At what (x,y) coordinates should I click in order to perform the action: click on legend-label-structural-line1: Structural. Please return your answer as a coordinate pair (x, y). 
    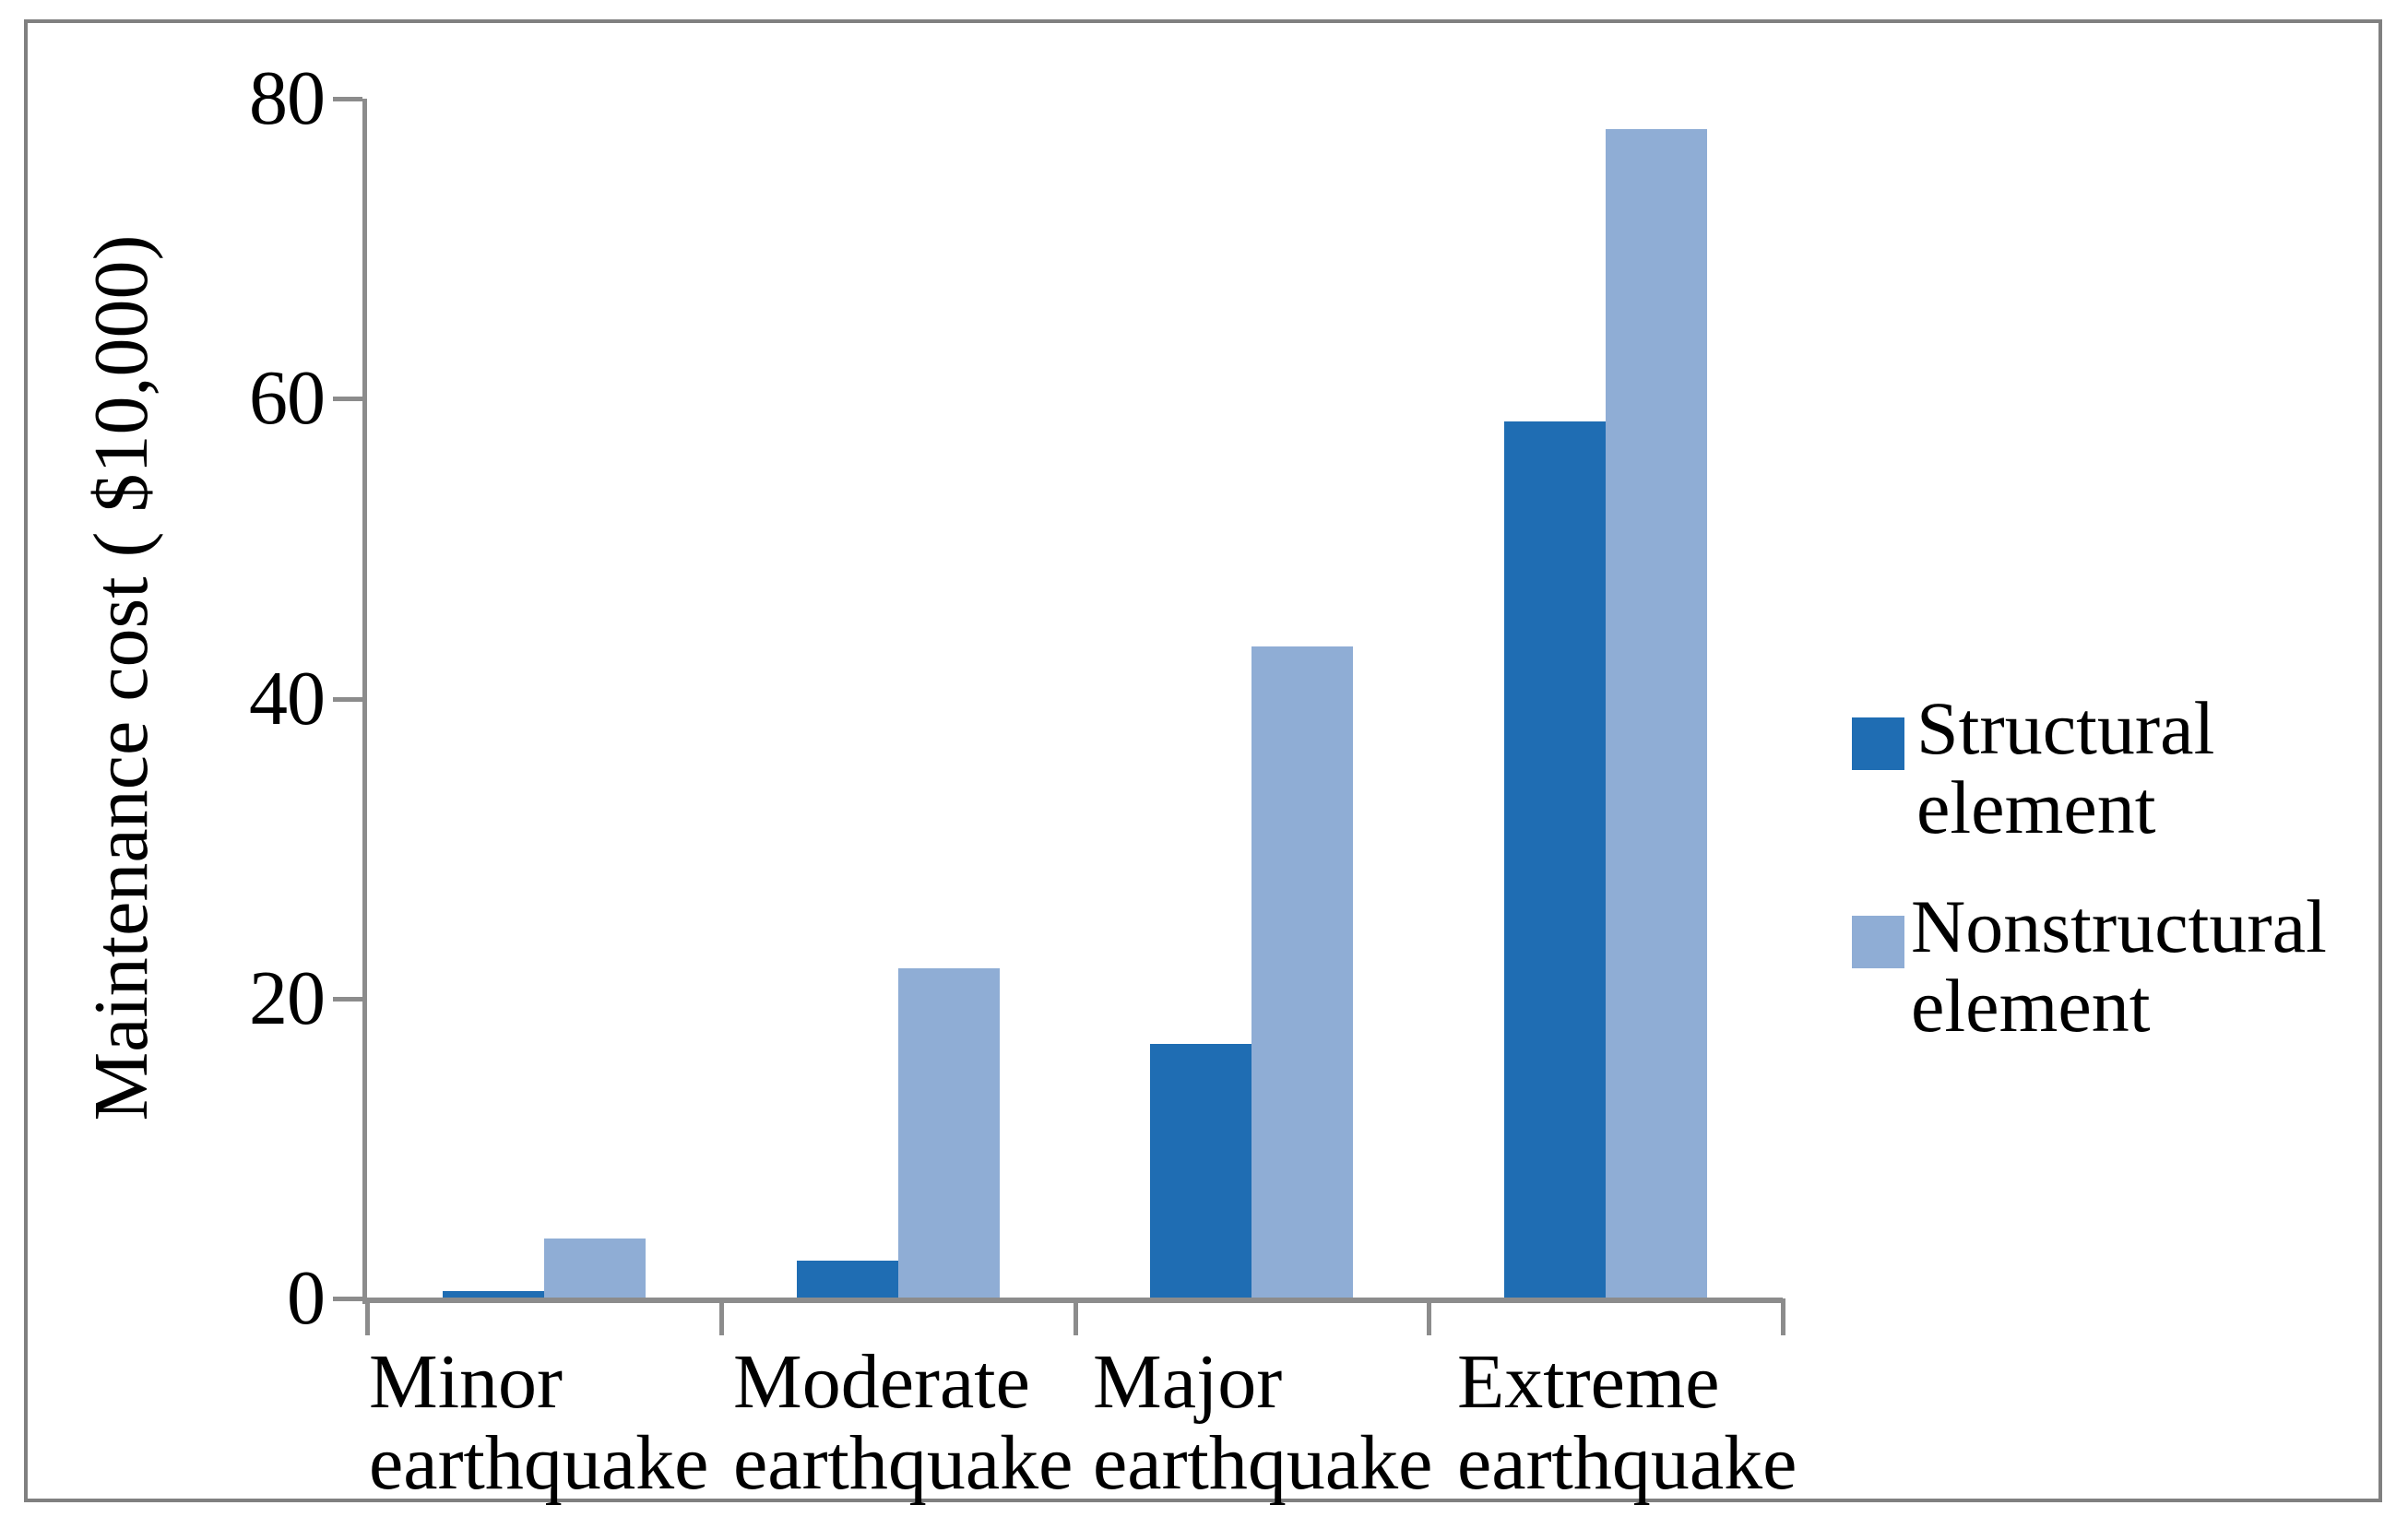
    Looking at the image, I should click on (2065, 728).